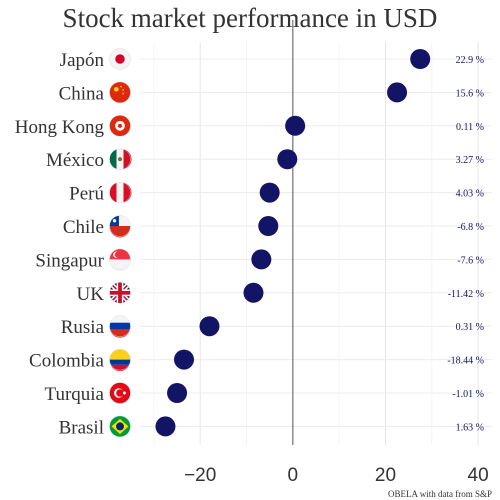  I want to click on colombia-flag-icon, so click(120, 360).